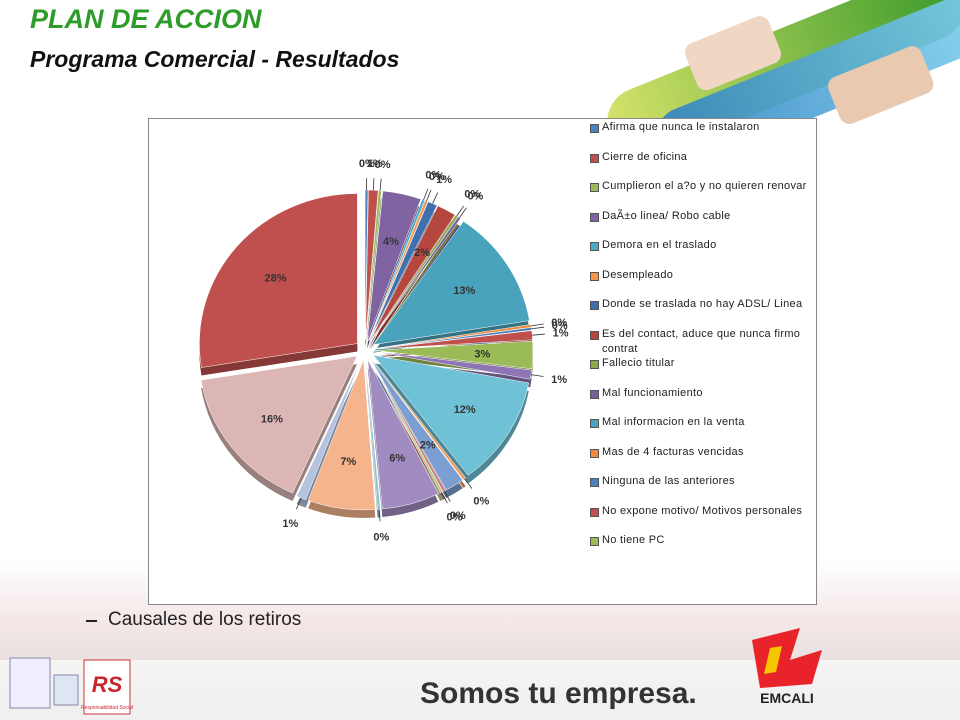 The width and height of the screenshot is (960, 720). What do you see at coordinates (215, 59) in the screenshot?
I see `subtitle: Programa Comercial - Resultados` at bounding box center [215, 59].